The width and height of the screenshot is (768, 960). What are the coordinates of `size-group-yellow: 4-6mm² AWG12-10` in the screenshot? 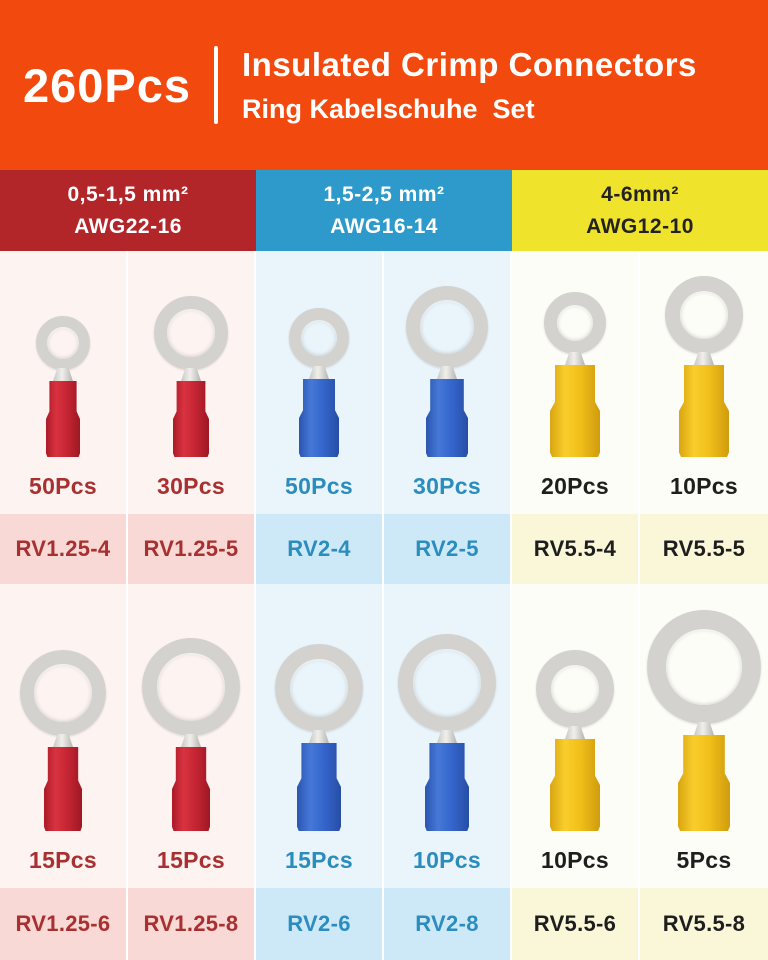 It's located at (640, 210).